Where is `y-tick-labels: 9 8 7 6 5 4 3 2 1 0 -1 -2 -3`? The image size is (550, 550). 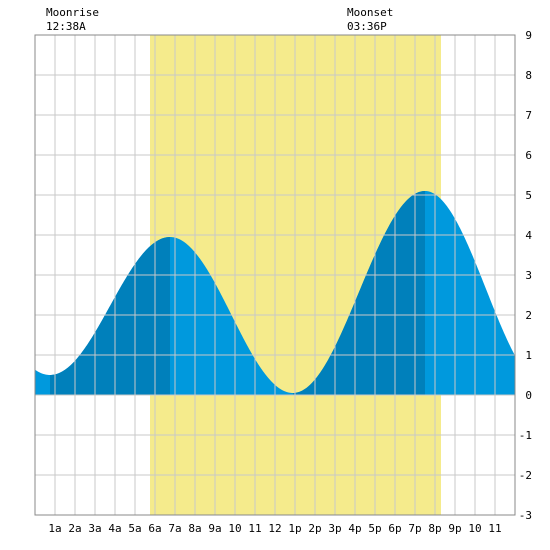 y-tick-labels: 9 8 7 6 5 4 3 2 1 0 -1 -2 -3 is located at coordinates (526, 275).